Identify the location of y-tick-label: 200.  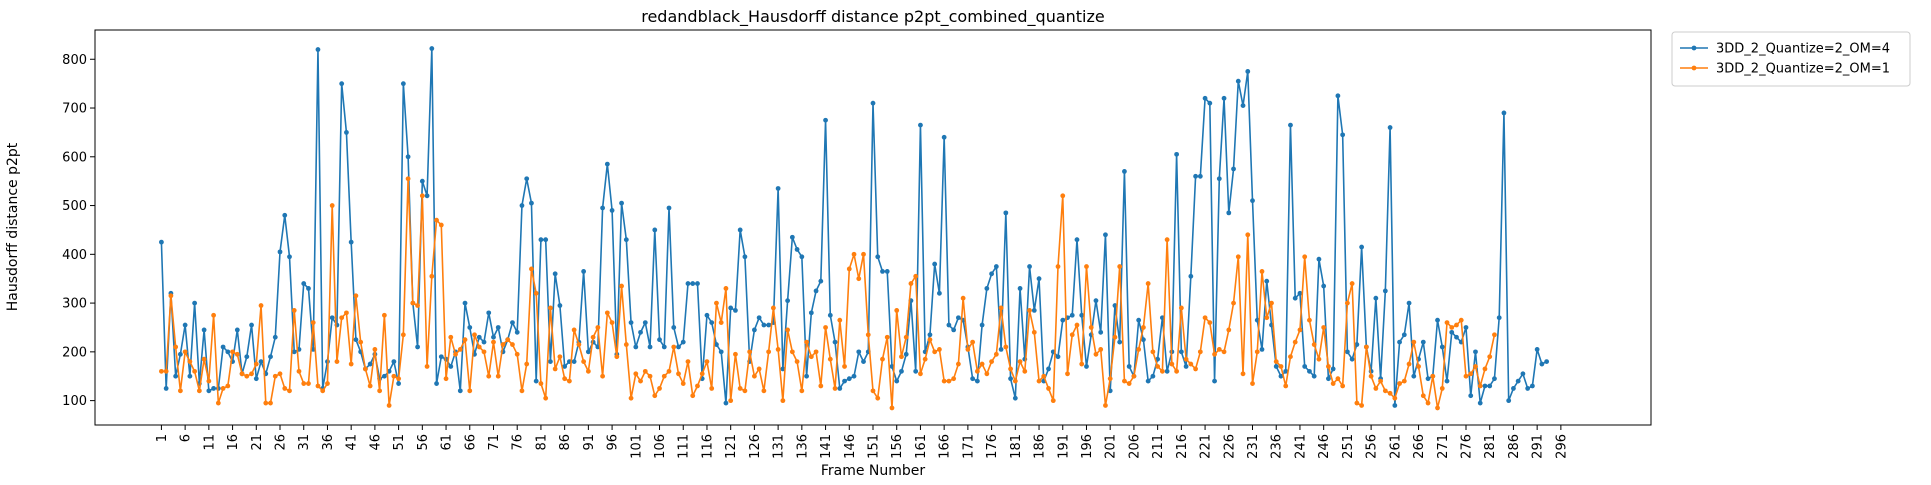
(74, 352).